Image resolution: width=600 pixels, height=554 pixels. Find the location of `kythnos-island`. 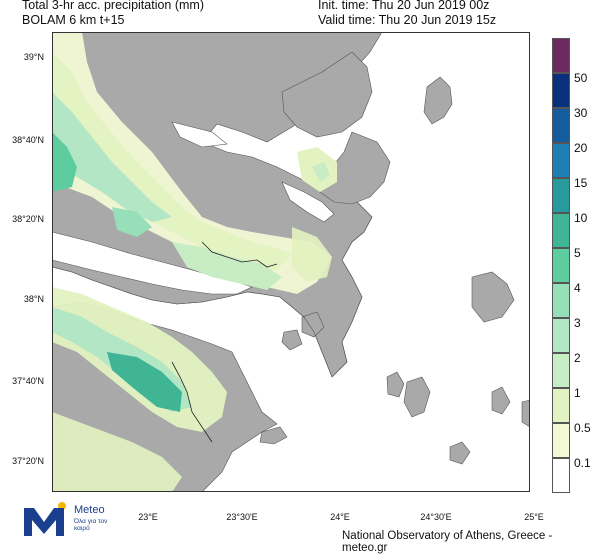

kythnos-island is located at coordinates (417, 397).